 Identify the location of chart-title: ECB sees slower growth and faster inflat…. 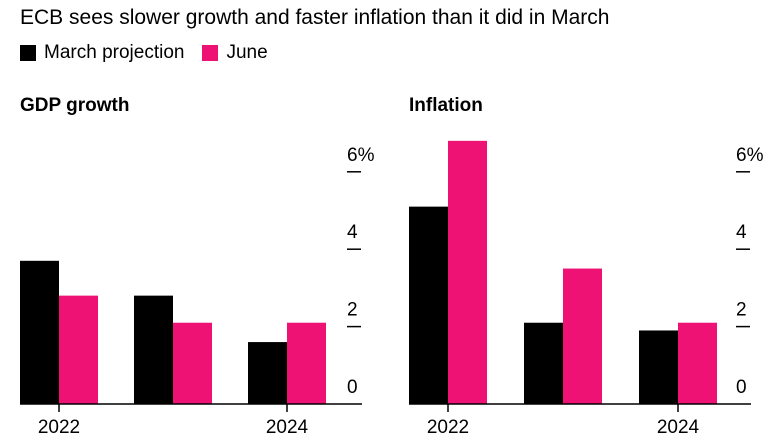
(315, 17).